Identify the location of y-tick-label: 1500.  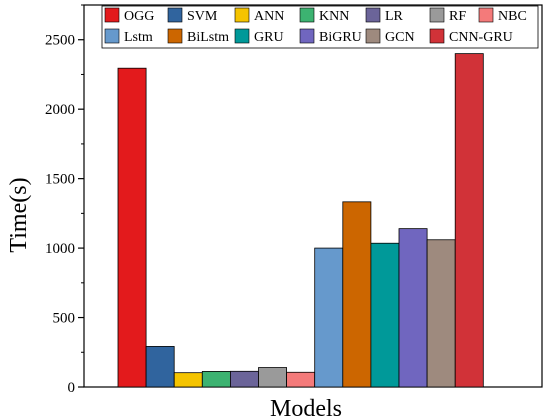
(60, 180).